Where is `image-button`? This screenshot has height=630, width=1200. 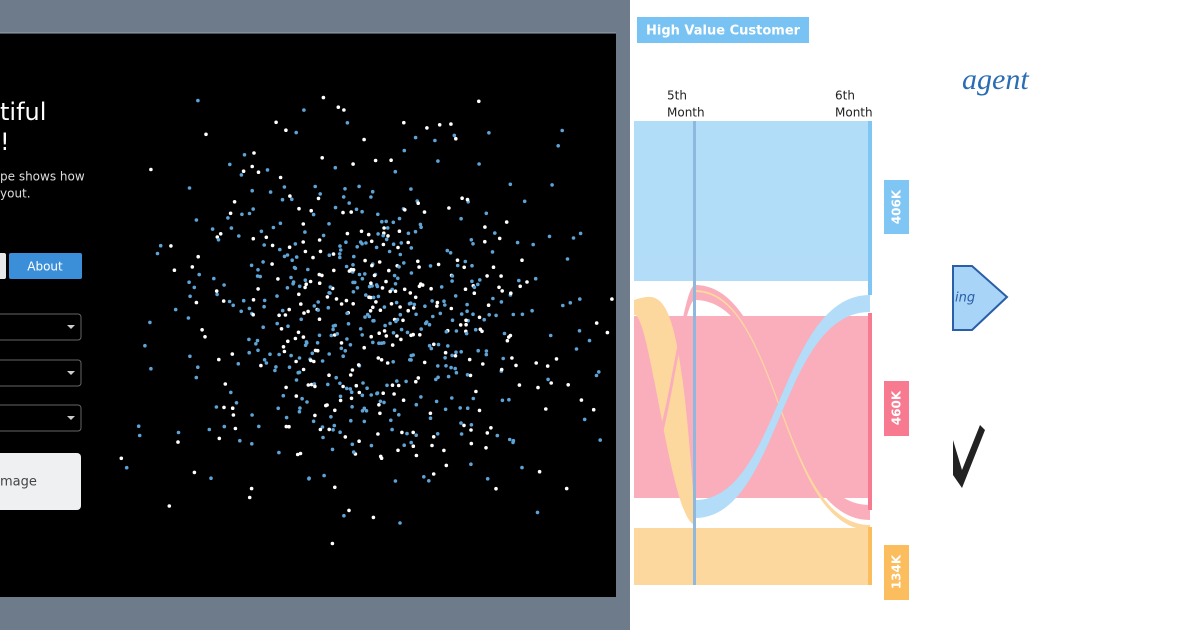
image-button is located at coordinates (40, 481).